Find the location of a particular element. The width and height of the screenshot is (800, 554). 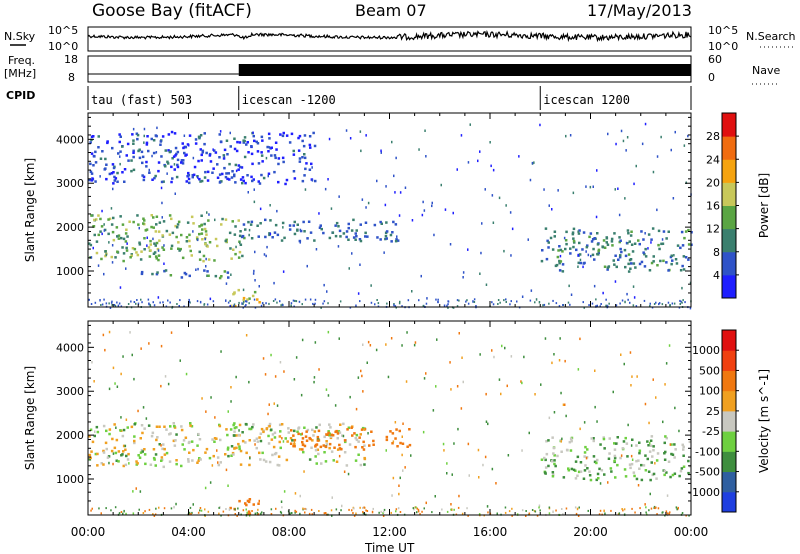

freq-label: Freq. is located at coordinates (21, 60).